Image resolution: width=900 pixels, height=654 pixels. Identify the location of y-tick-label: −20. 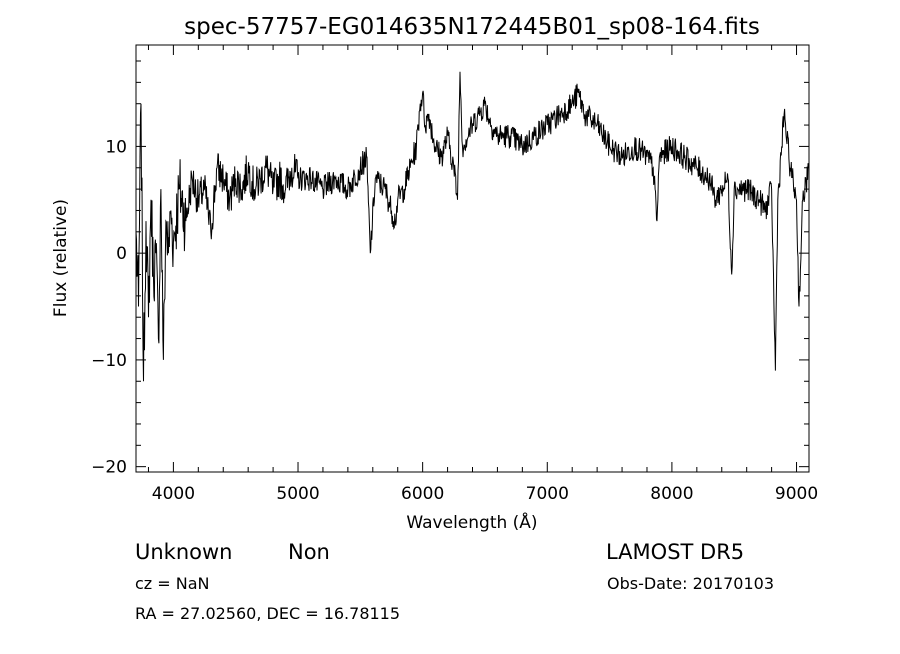
(109, 468).